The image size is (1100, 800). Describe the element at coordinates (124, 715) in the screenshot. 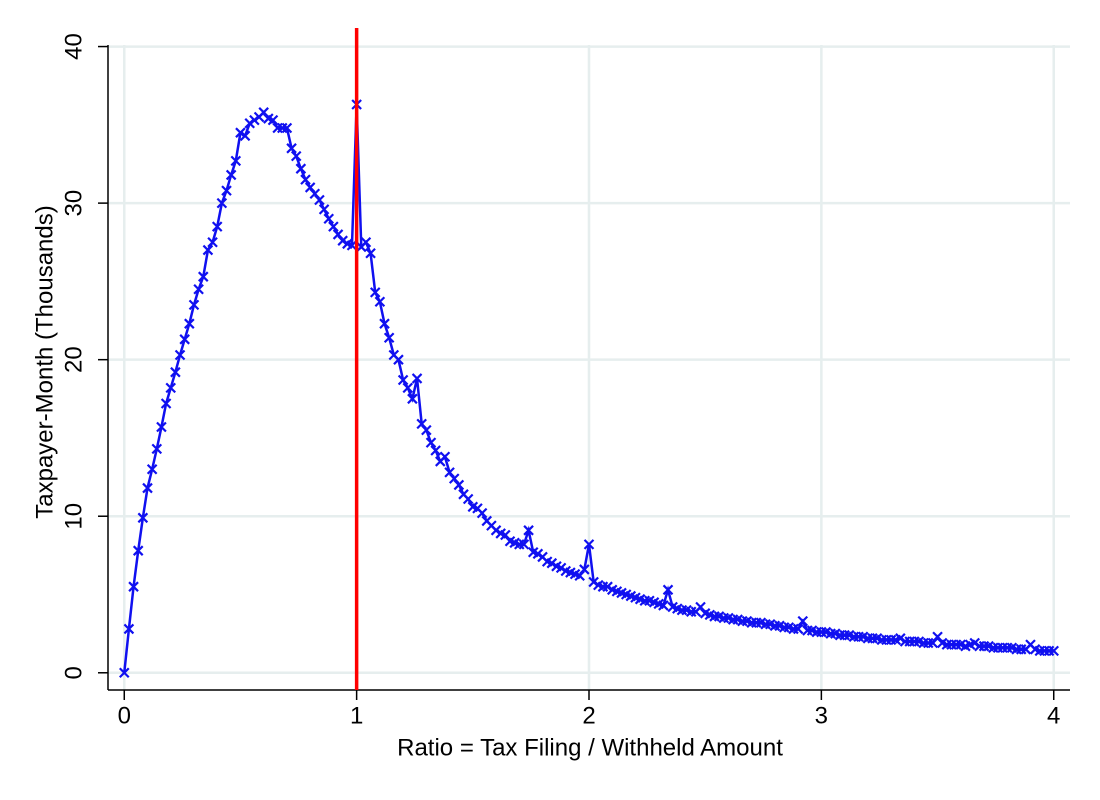

I see `x-tick-label: 0` at that location.